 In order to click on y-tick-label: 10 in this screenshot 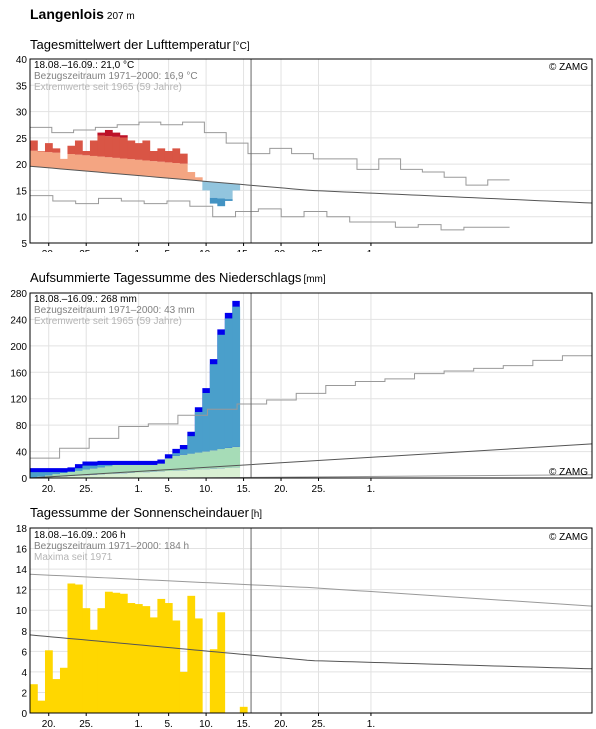, I will do `click(22, 218)`.